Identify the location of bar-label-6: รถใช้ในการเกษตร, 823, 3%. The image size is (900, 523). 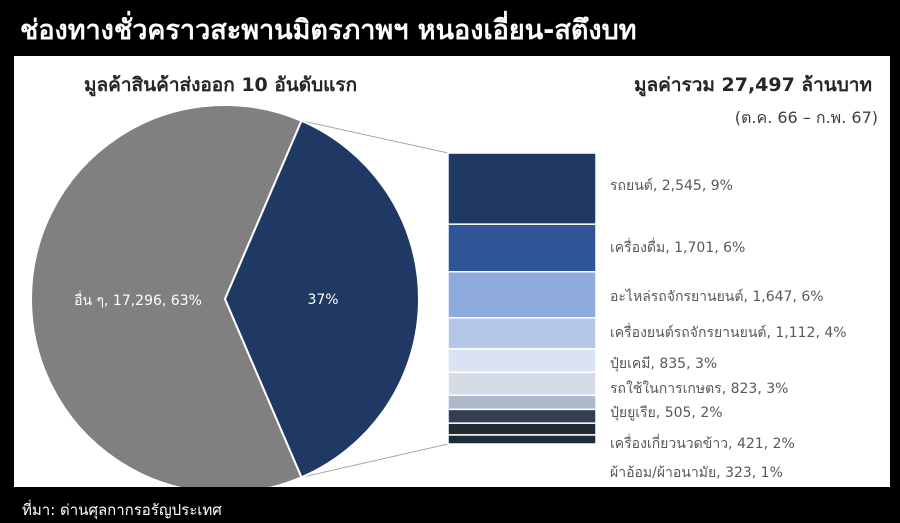
(699, 388).